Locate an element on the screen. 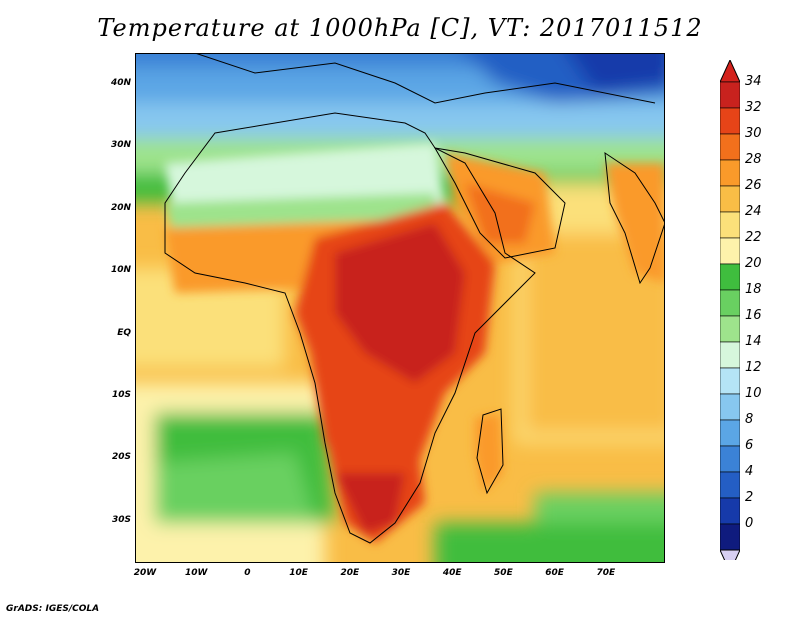 The height and width of the screenshot is (618, 800). colorbar is located at coordinates (730, 310).